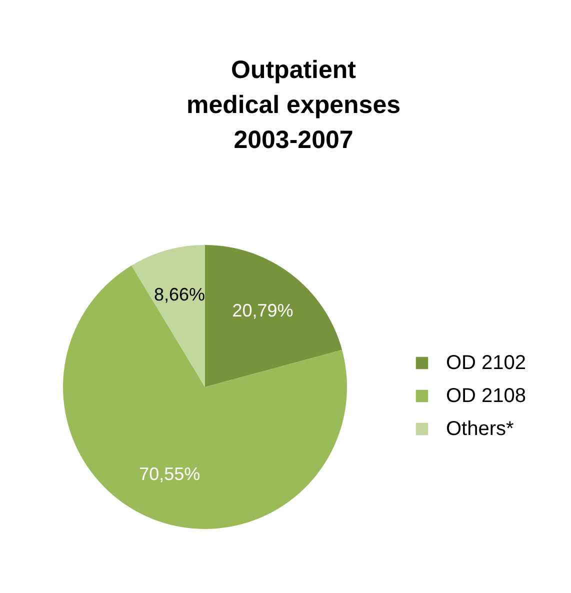 The image size is (571, 593). Describe the element at coordinates (486, 396) in the screenshot. I see `legend-label: OD 2108` at that location.